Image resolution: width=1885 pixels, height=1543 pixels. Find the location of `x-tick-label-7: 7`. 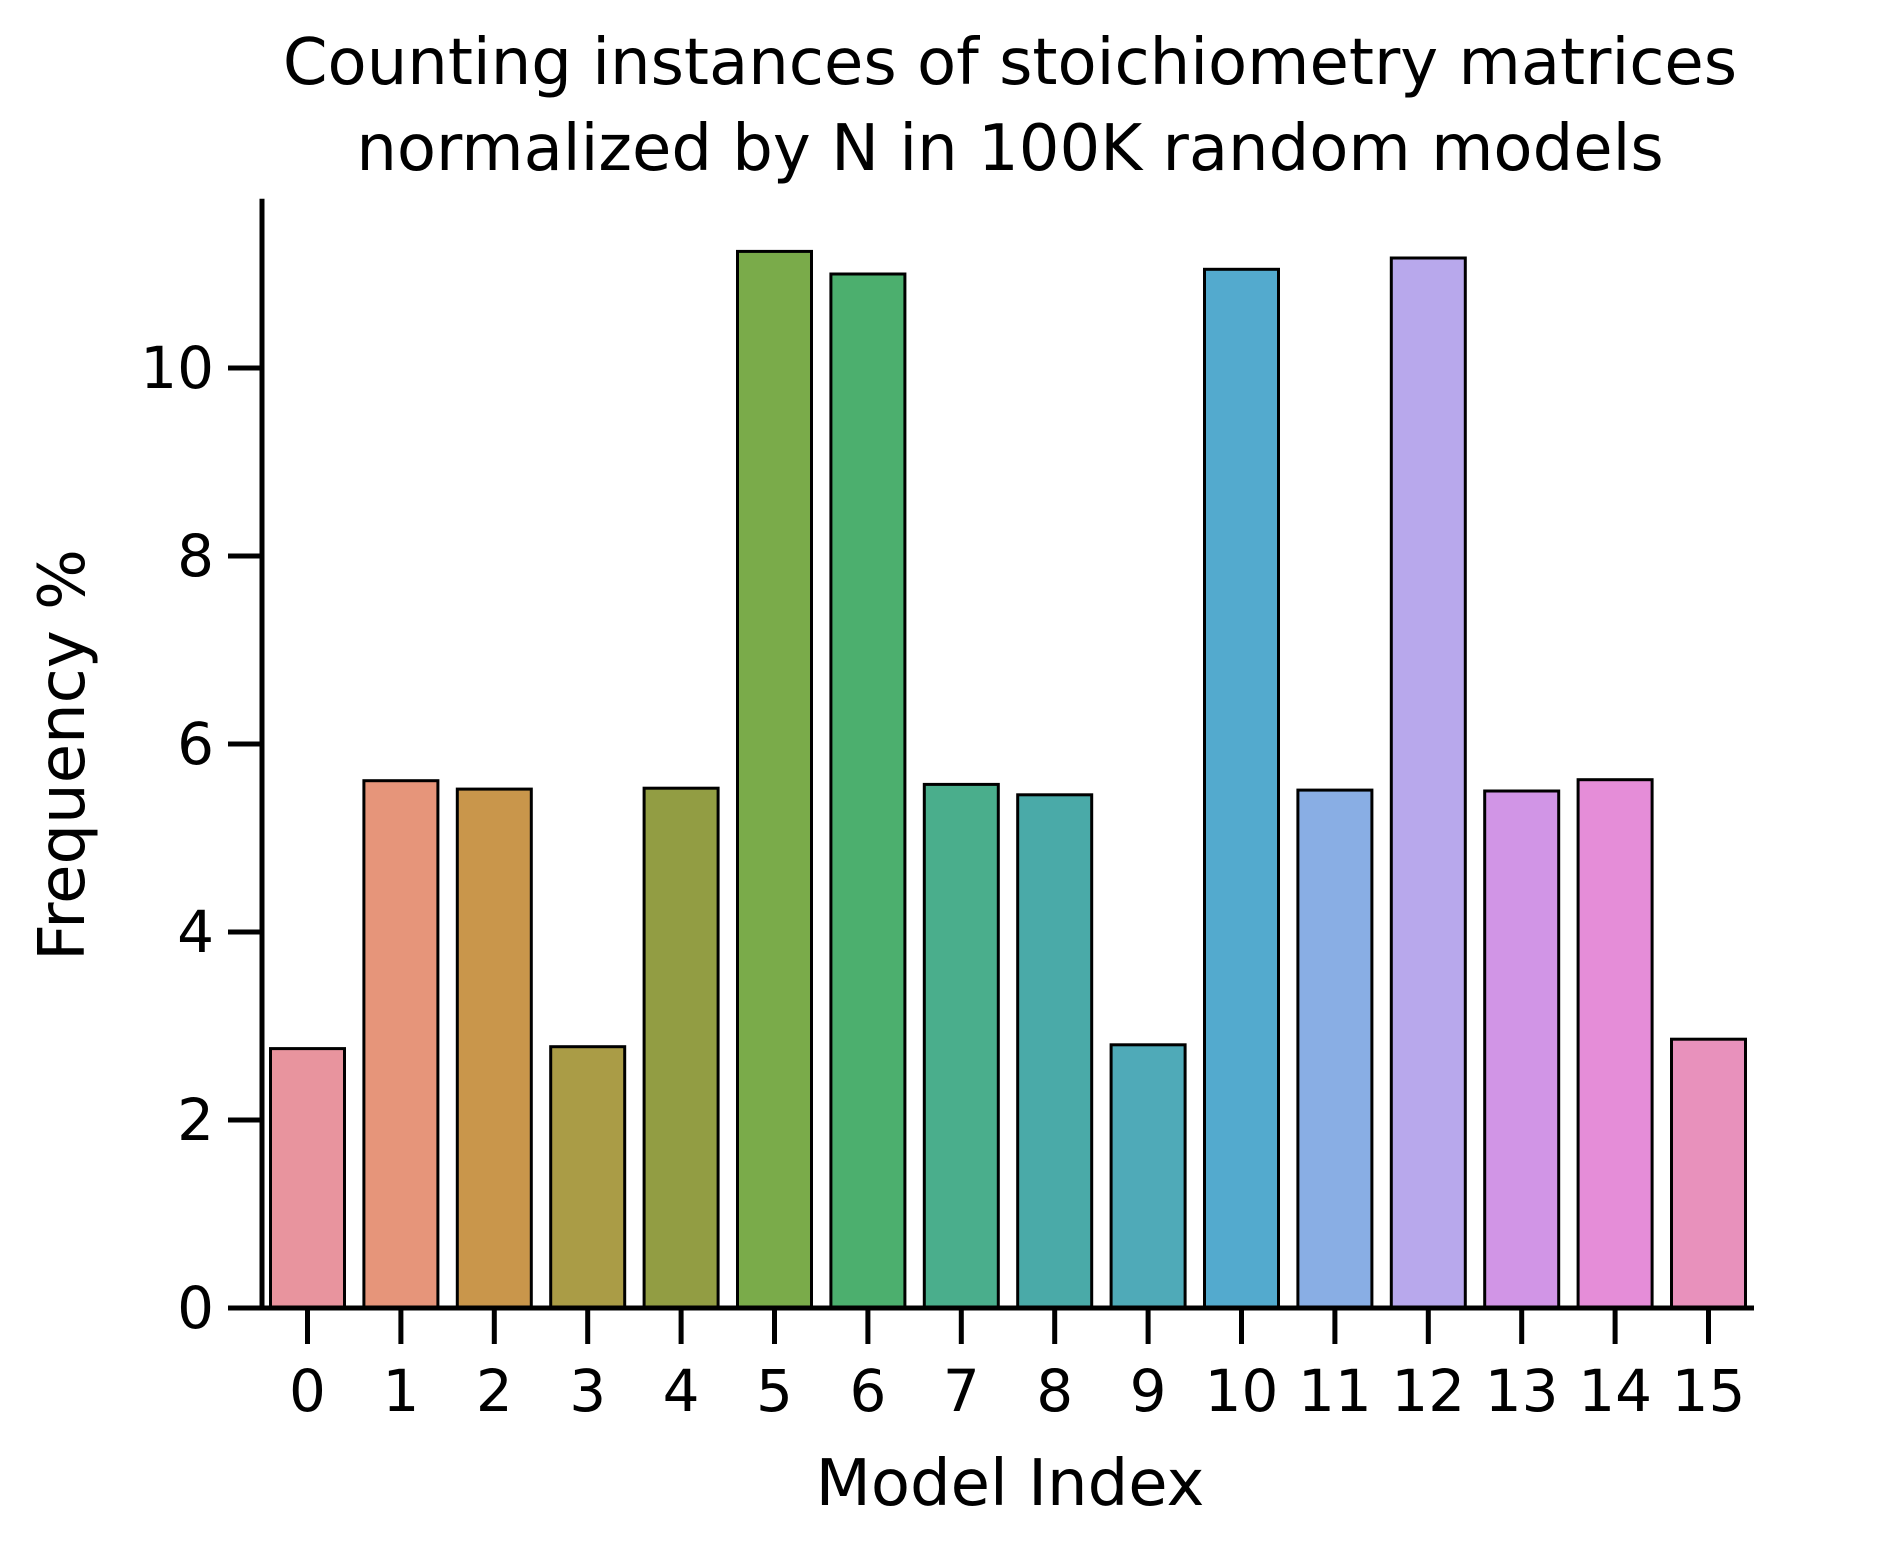

x-tick-label-7: 7 is located at coordinates (961, 1391).